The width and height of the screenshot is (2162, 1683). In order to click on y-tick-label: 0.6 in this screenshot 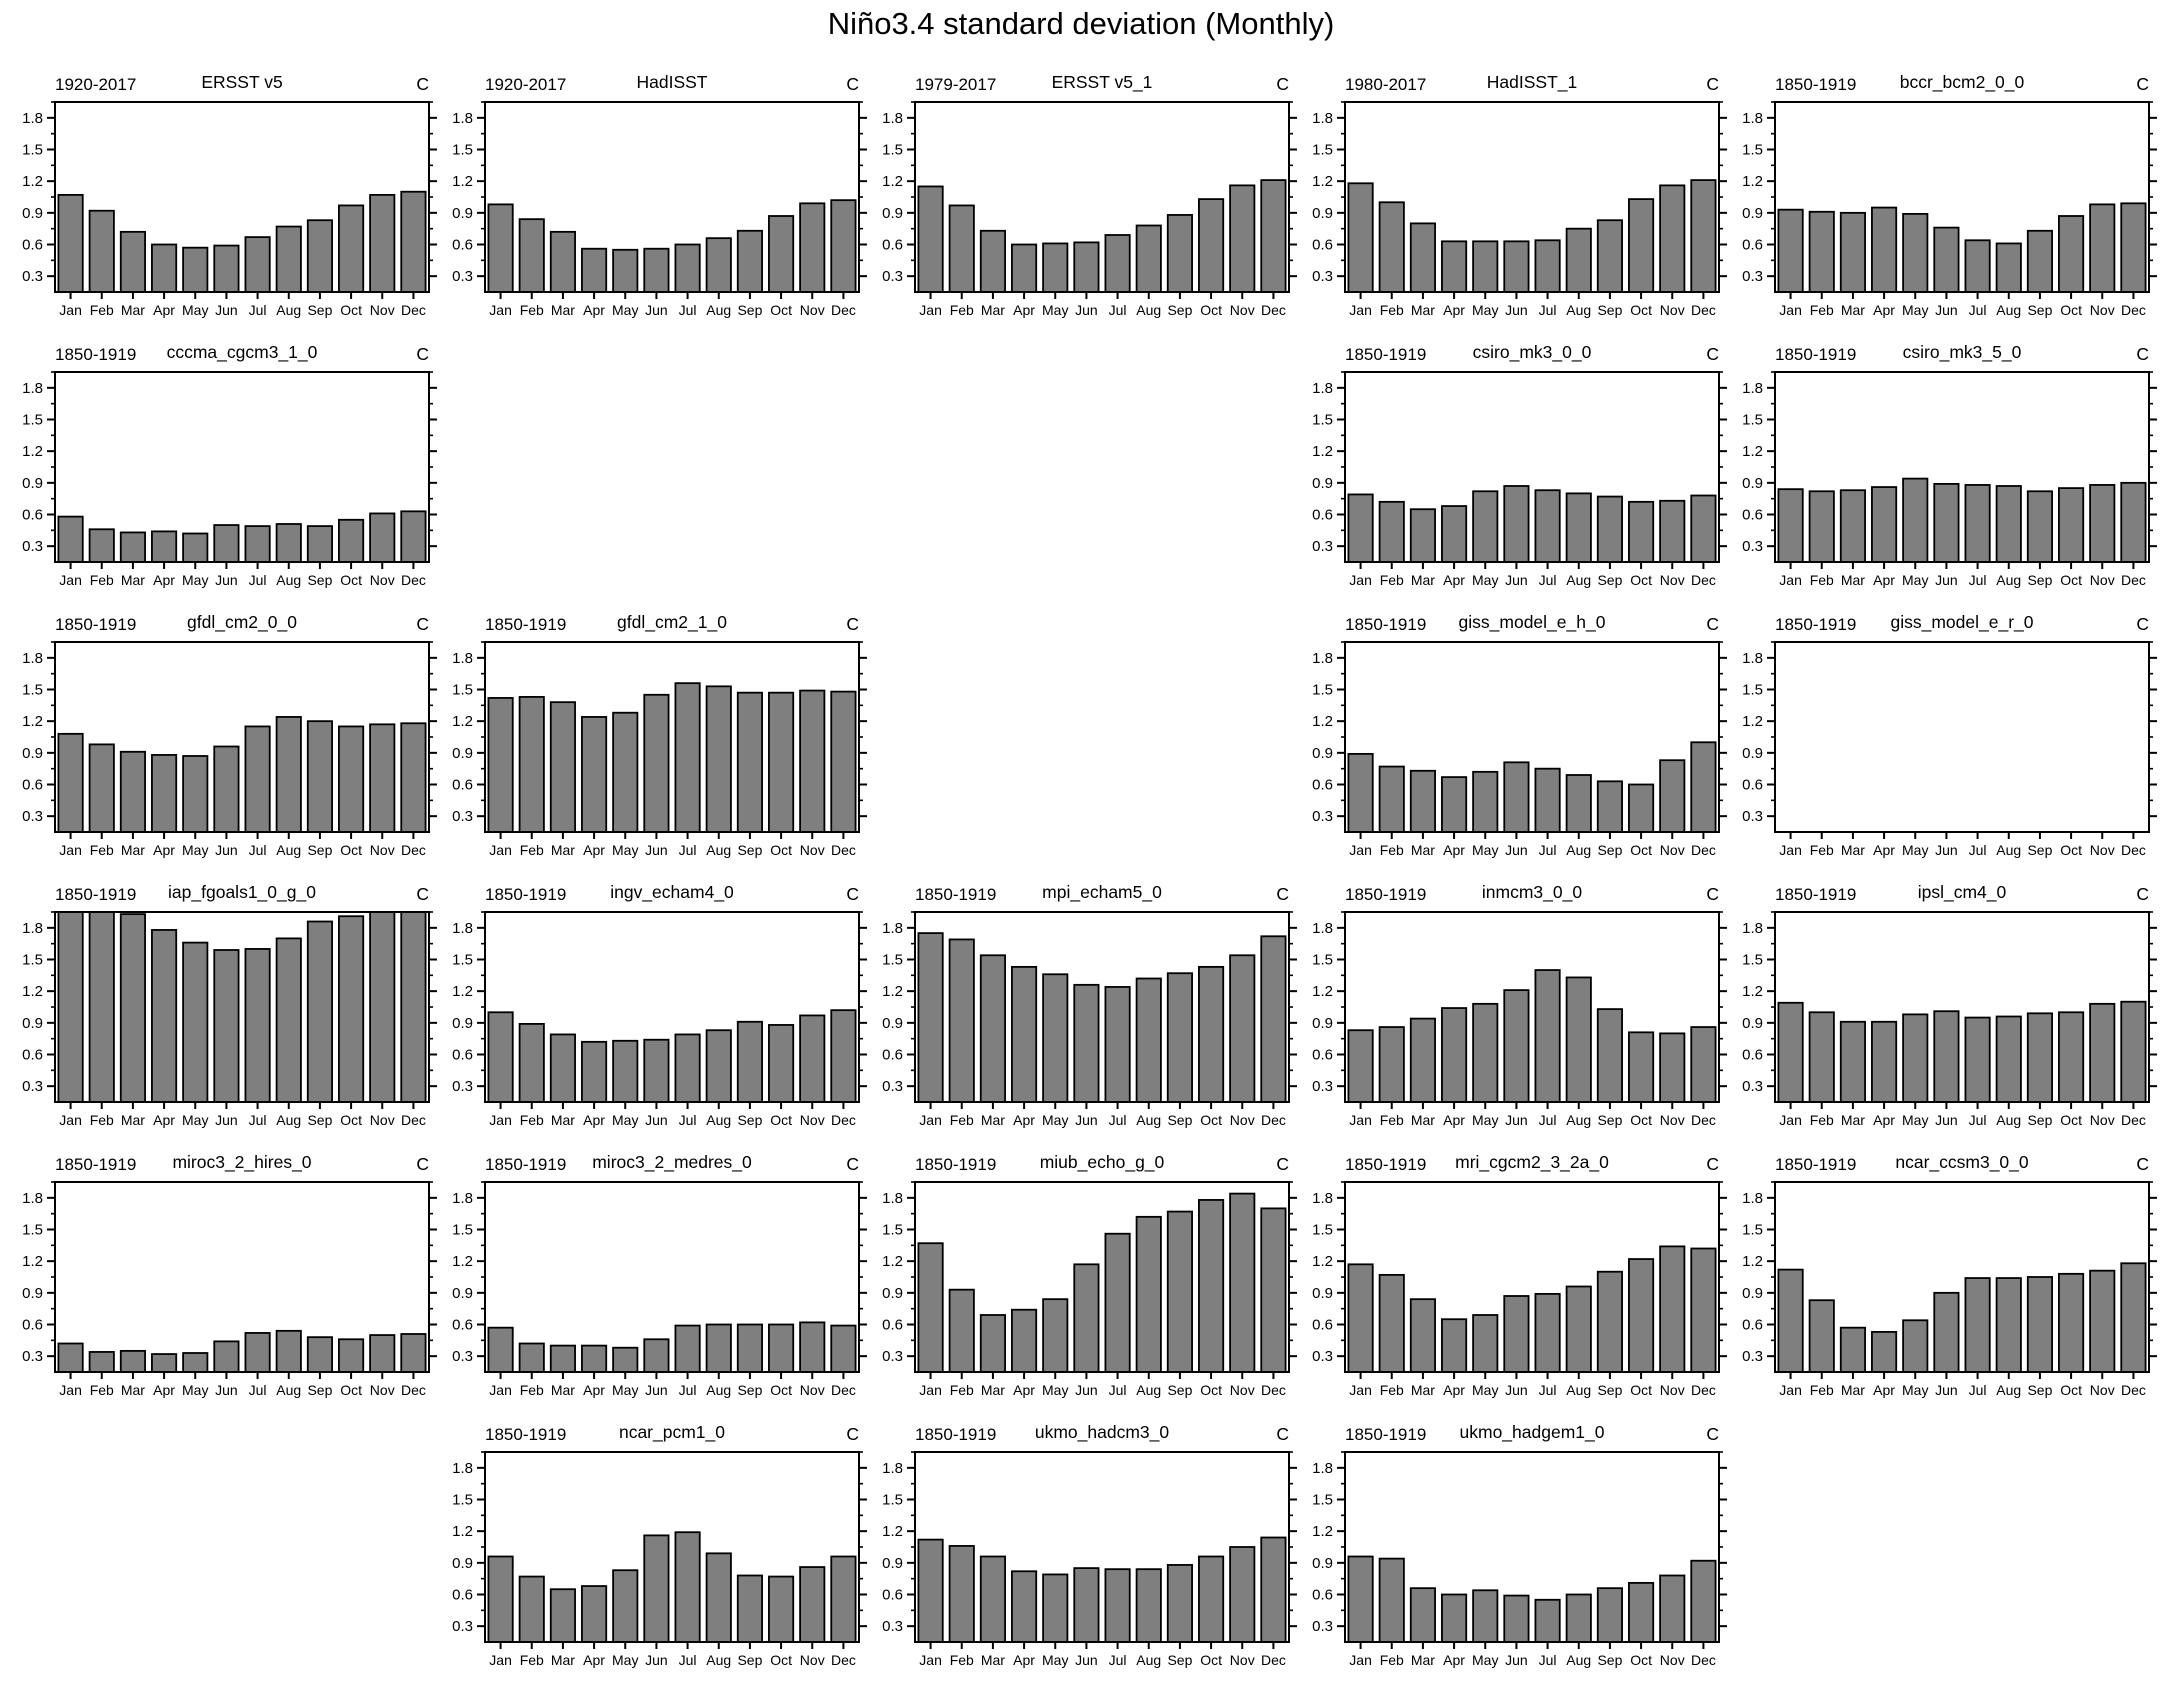, I will do `click(32, 785)`.